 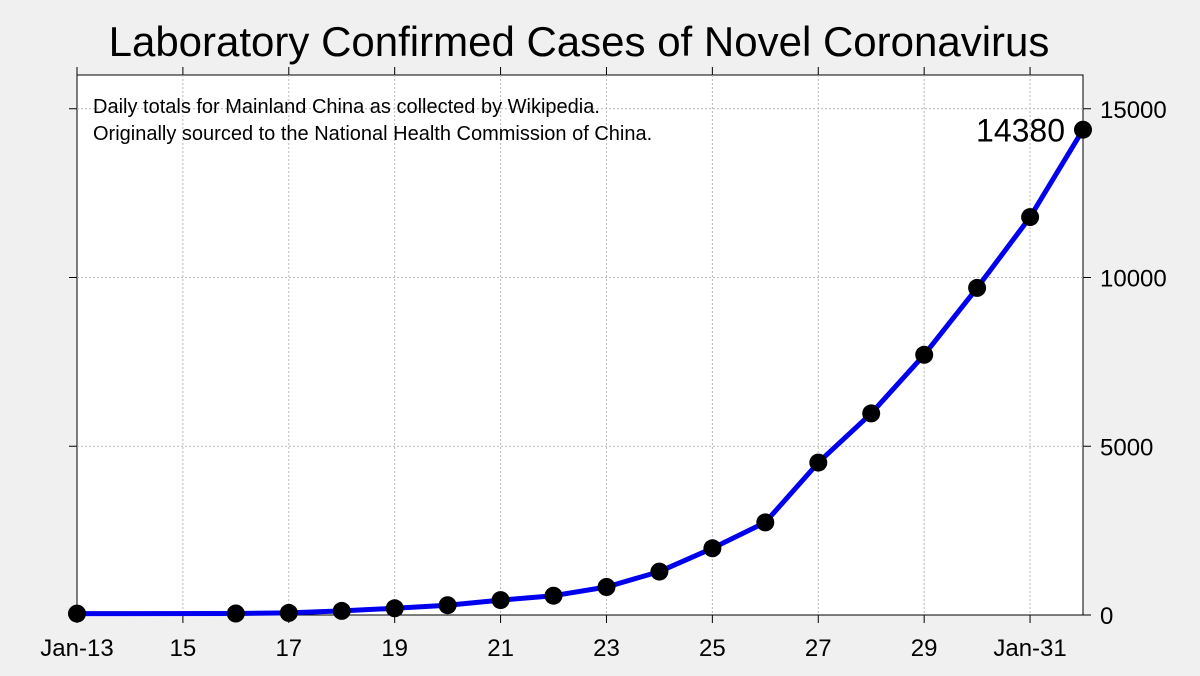 I want to click on y-tick-label: 0, so click(x=1106, y=616).